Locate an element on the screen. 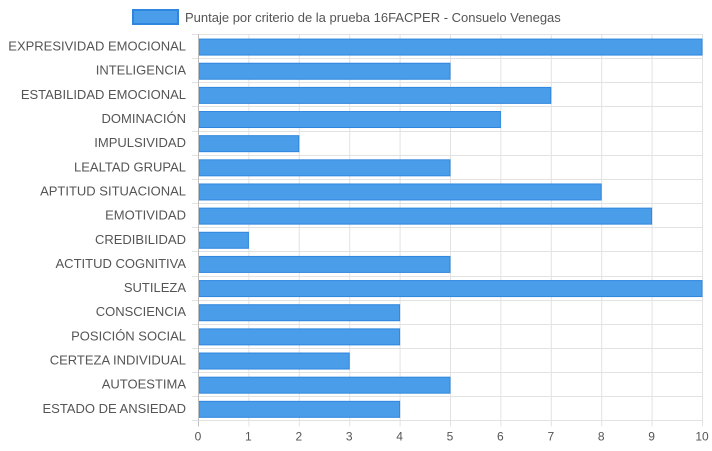 The width and height of the screenshot is (712, 451). x-tick-label: 5 is located at coordinates (450, 436).